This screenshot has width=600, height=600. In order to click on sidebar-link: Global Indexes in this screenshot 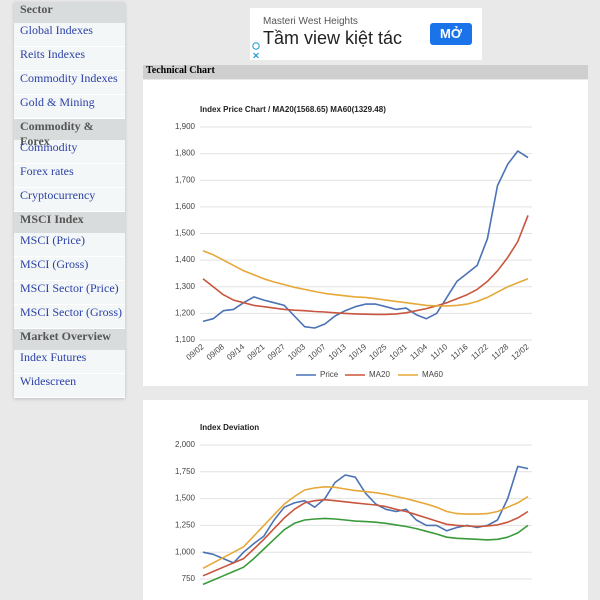, I will do `click(69, 35)`.